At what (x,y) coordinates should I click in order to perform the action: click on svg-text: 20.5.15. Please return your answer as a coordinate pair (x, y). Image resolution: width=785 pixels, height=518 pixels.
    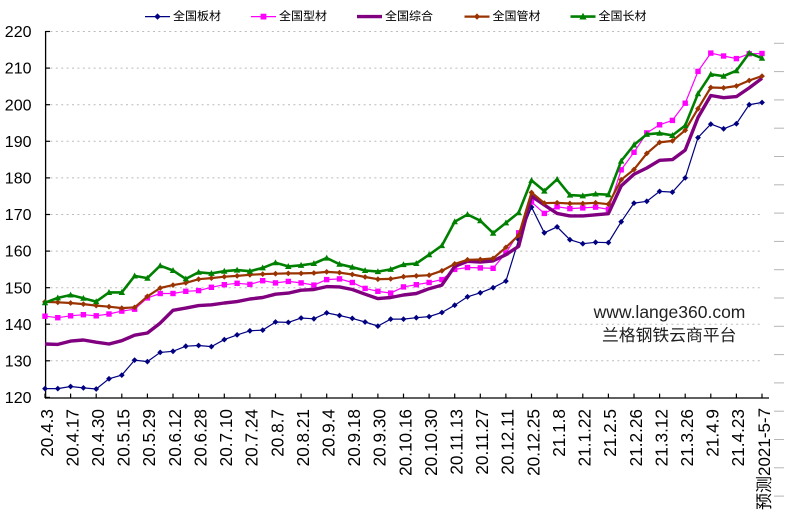
    Looking at the image, I should click on (124, 437).